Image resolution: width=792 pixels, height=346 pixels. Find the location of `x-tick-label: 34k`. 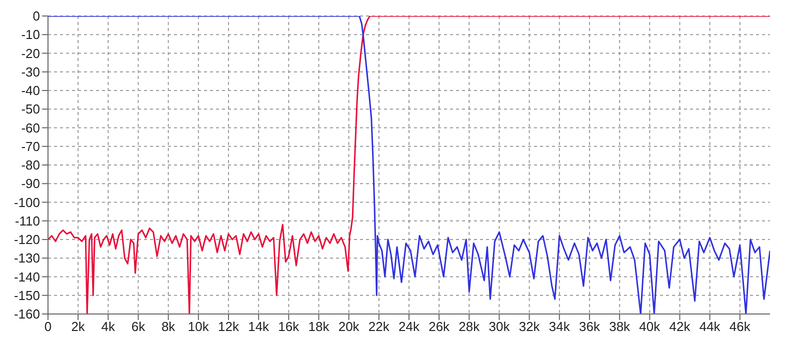

x-tick-label: 34k is located at coordinates (559, 326).